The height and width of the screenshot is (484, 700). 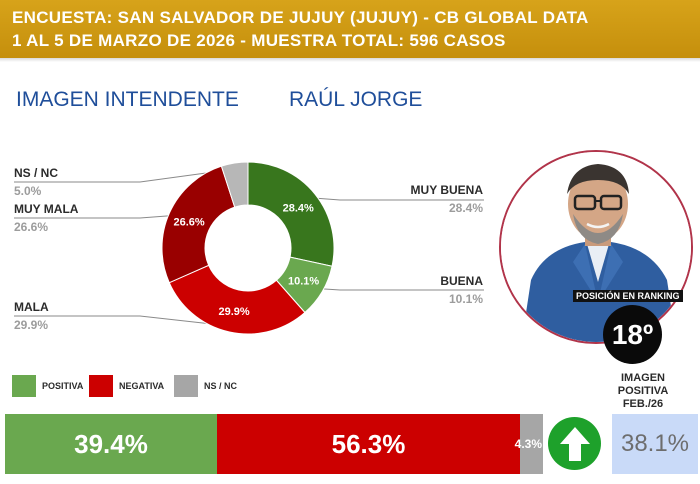 What do you see at coordinates (632, 334) in the screenshot?
I see `ranking-badge: 18º` at bounding box center [632, 334].